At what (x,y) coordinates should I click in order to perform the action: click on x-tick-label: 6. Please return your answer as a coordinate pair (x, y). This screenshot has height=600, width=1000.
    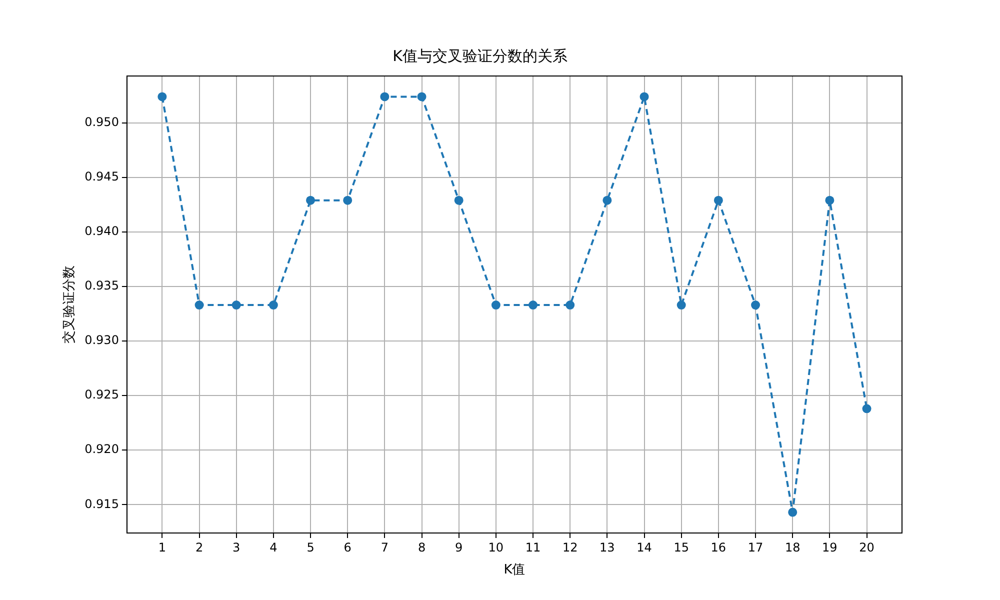
    Looking at the image, I should click on (348, 547).